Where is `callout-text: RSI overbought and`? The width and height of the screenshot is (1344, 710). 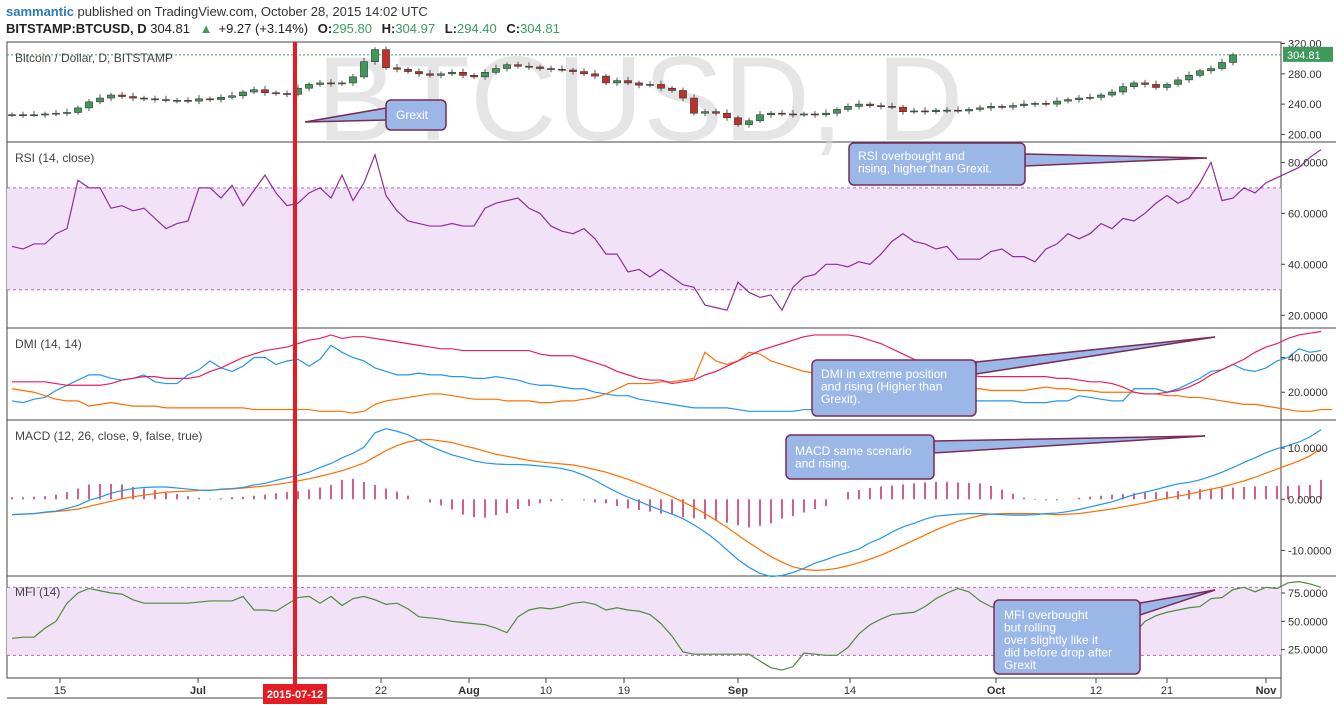
callout-text: RSI overbought and is located at coordinates (911, 156).